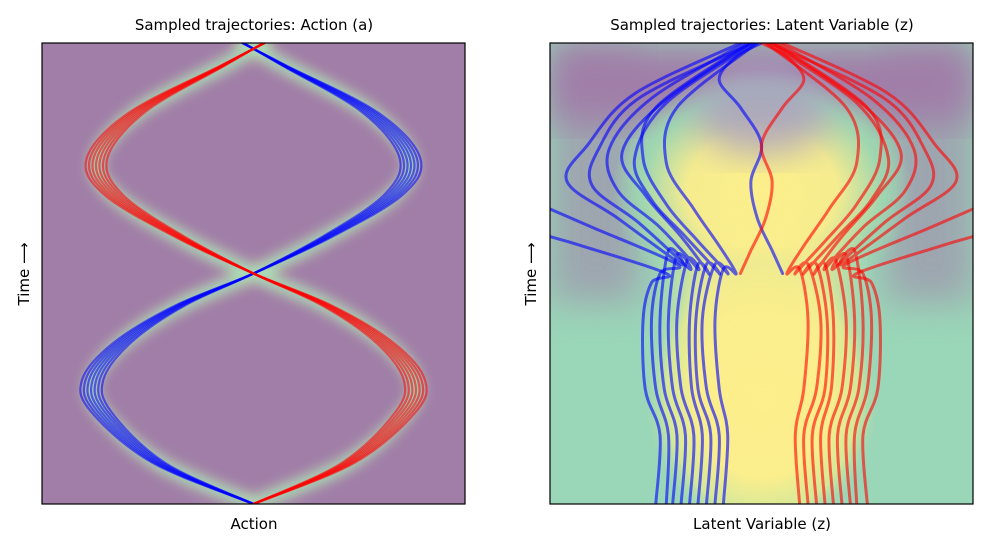 The height and width of the screenshot is (548, 988). Describe the element at coordinates (254, 524) in the screenshot. I see `action-xlabel: Action` at that location.